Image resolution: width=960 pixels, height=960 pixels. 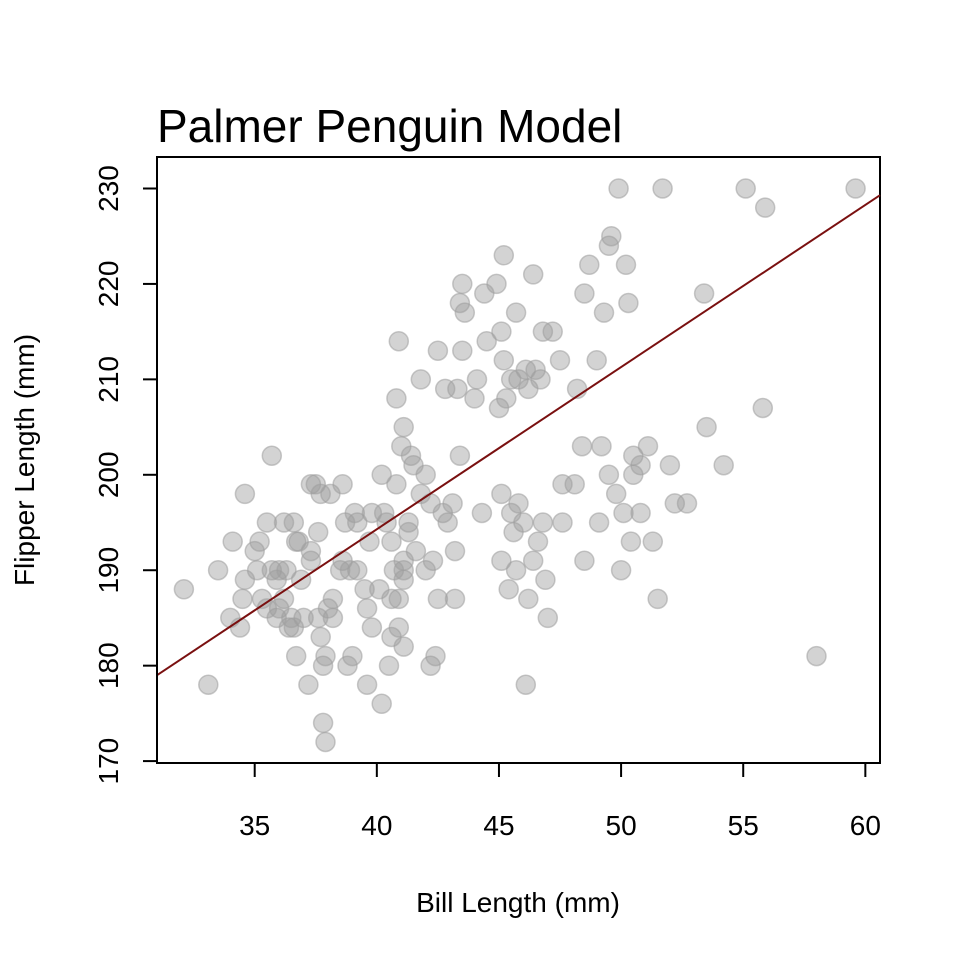 I want to click on y-tick-label: 220, so click(x=108, y=284).